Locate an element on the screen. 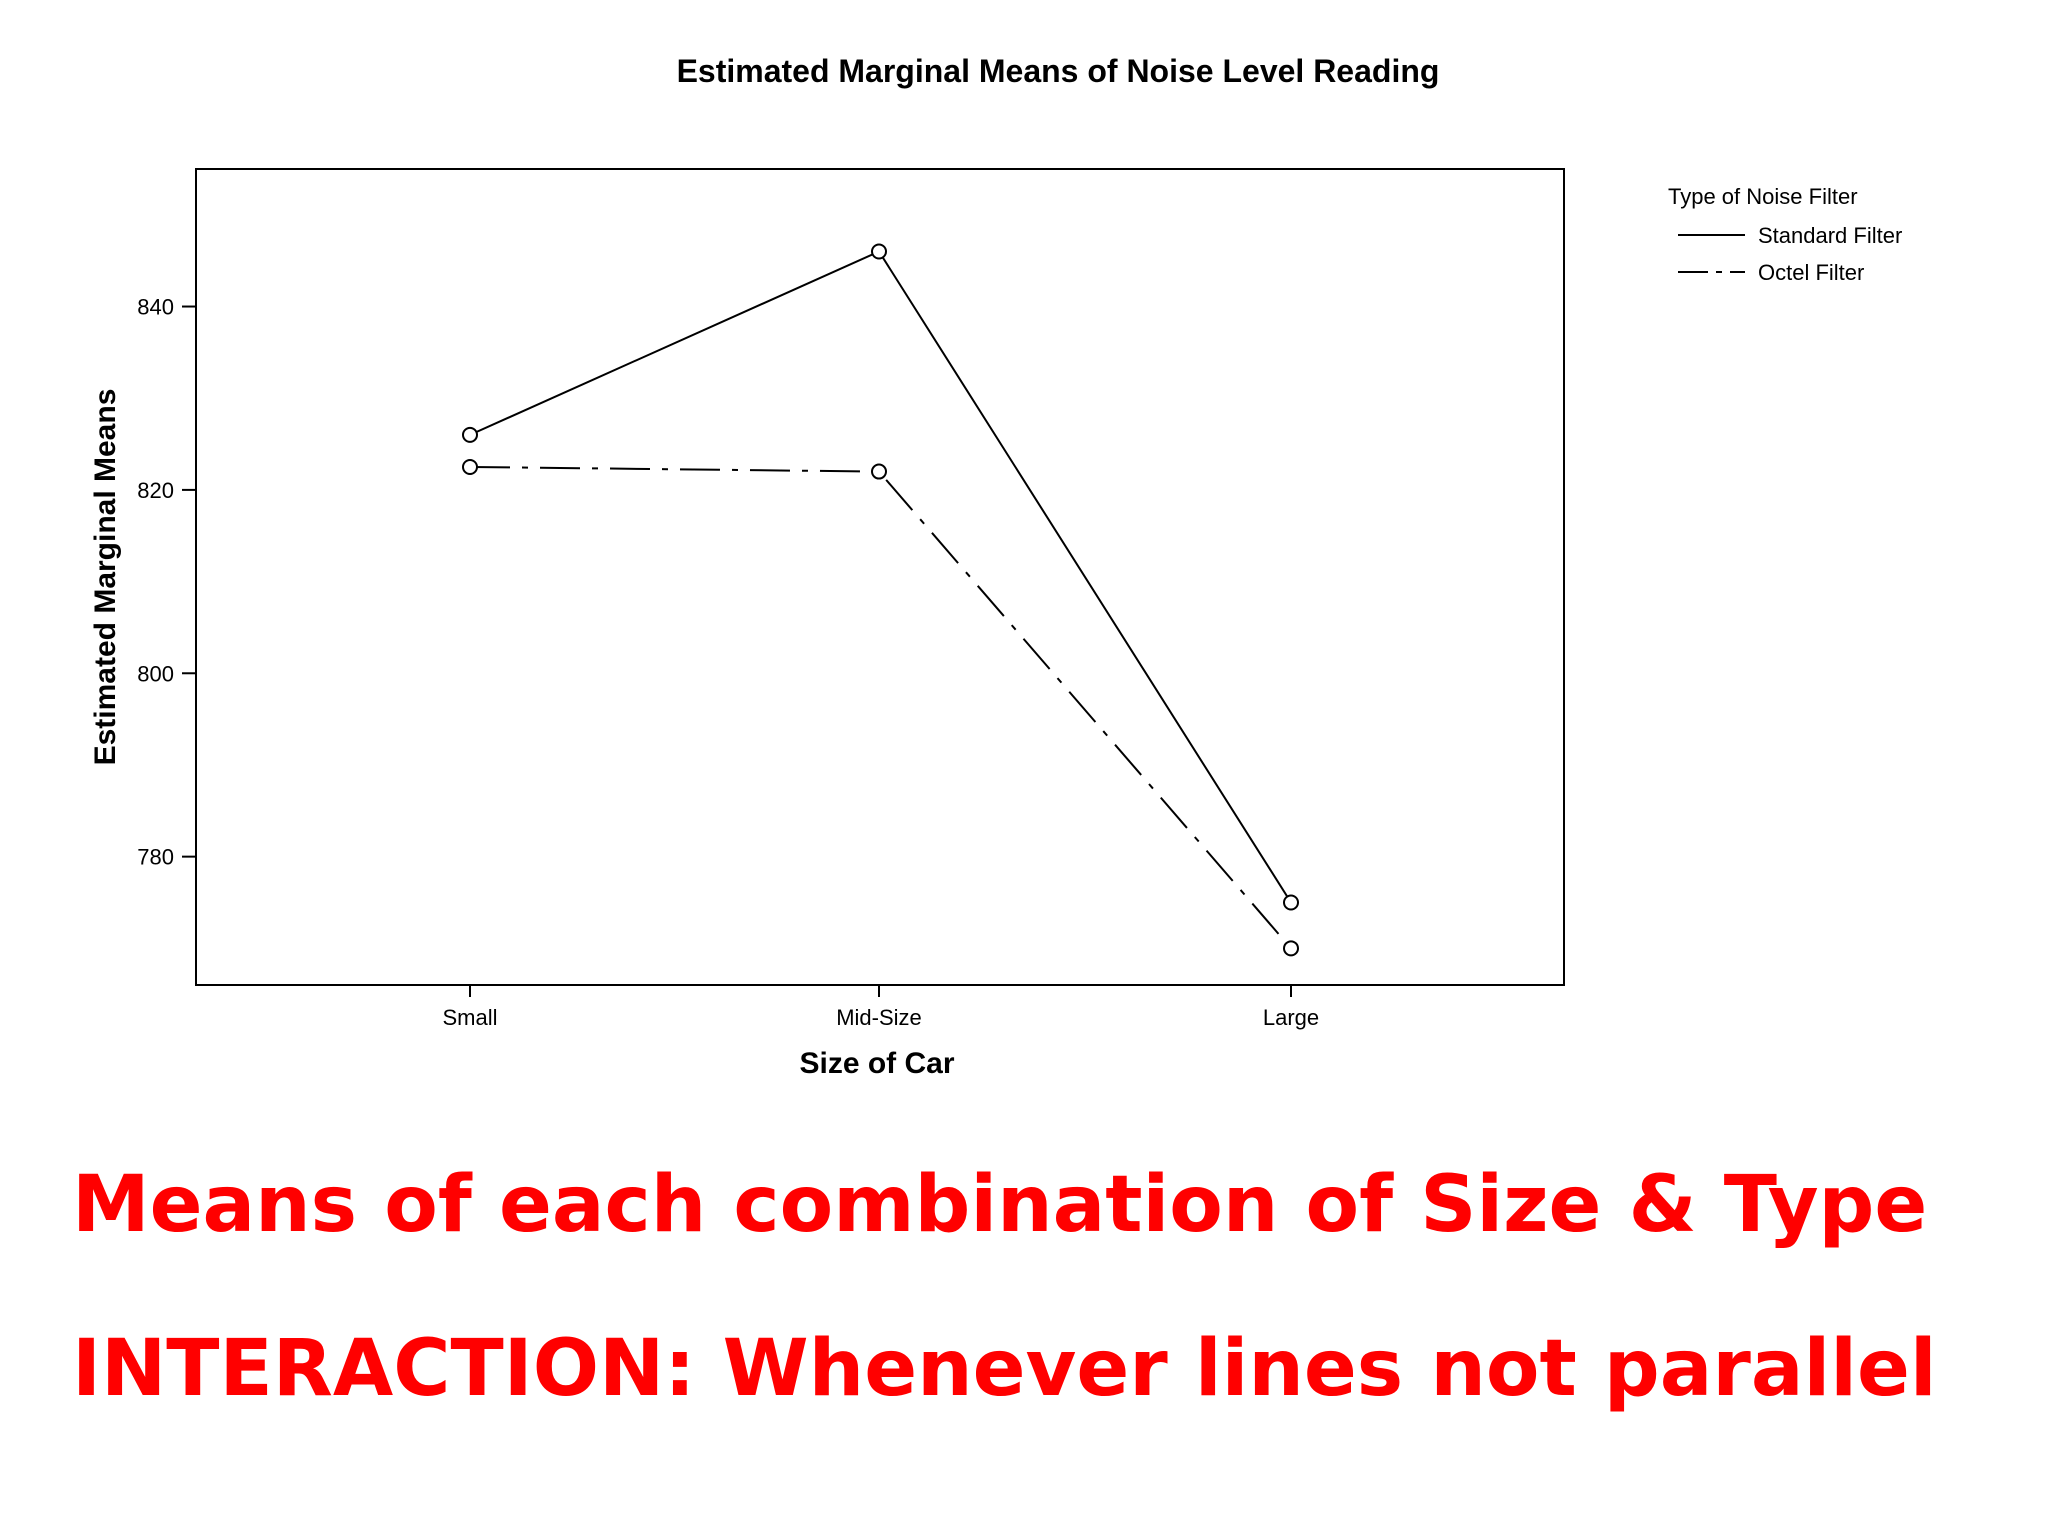 Image resolution: width=2048 pixels, height=1536 pixels. legend-label-0: Standard Filter is located at coordinates (1830, 235).